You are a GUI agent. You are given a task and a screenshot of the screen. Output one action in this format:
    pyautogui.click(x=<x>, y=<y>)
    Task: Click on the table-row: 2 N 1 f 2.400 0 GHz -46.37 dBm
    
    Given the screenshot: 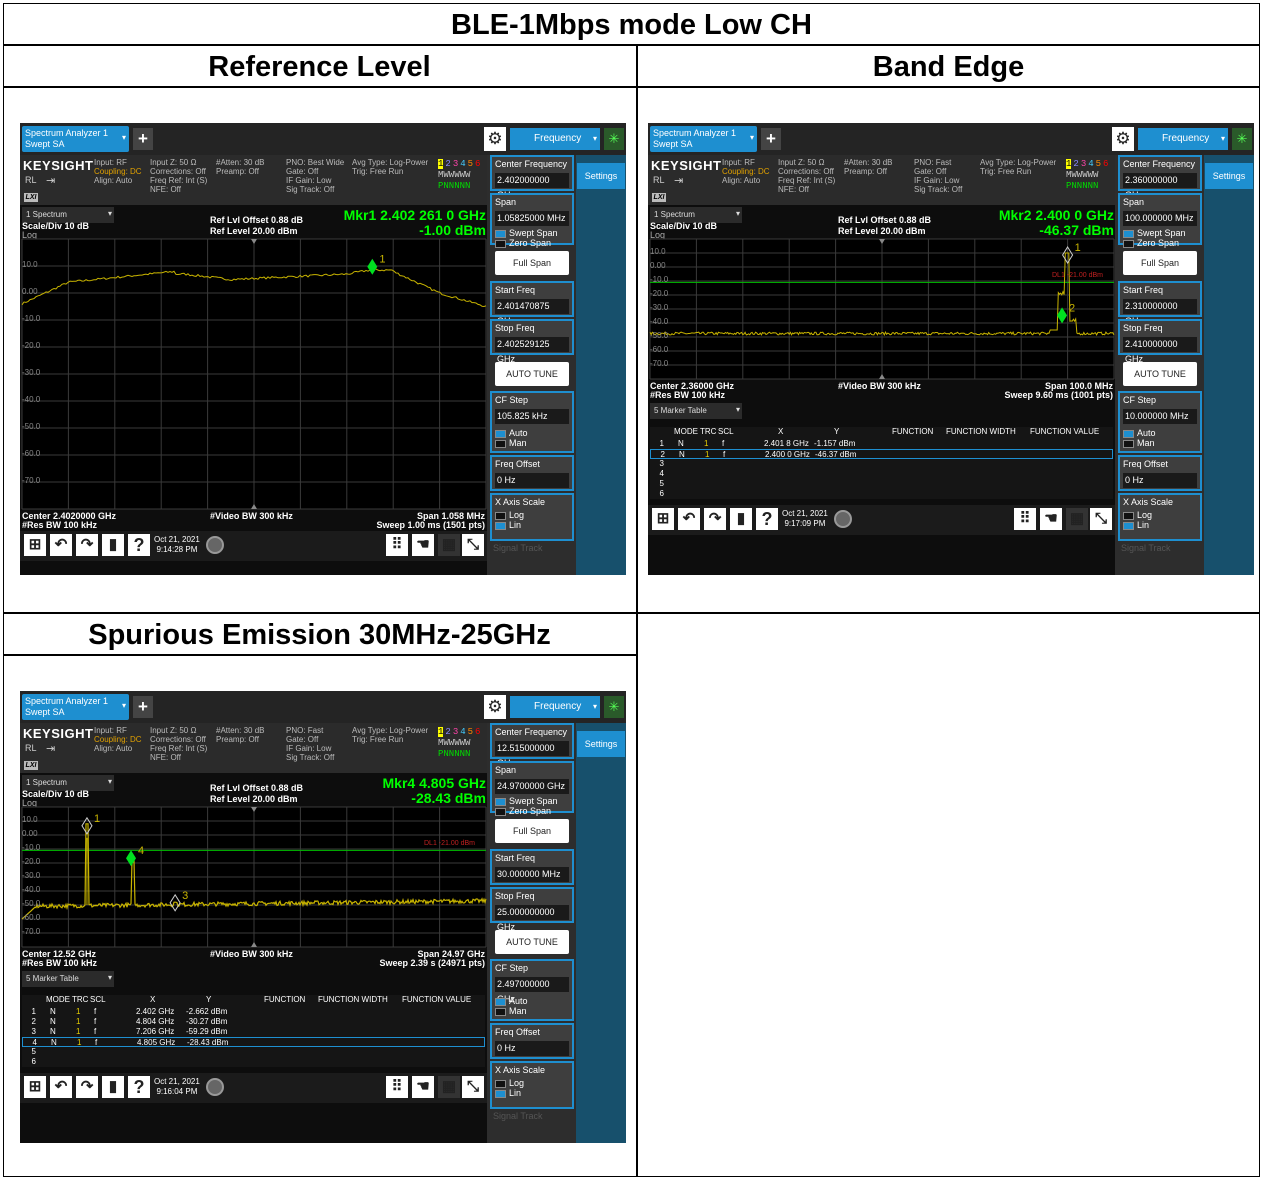 What is the action you would take?
    pyautogui.click(x=881, y=454)
    